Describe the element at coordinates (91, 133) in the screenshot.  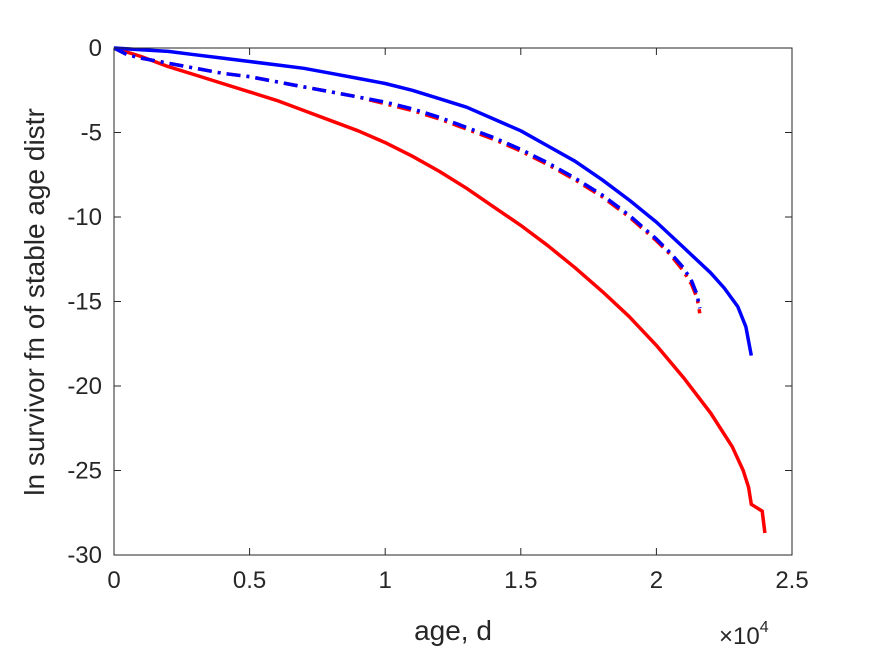
I see `y-tick-label: -5` at that location.